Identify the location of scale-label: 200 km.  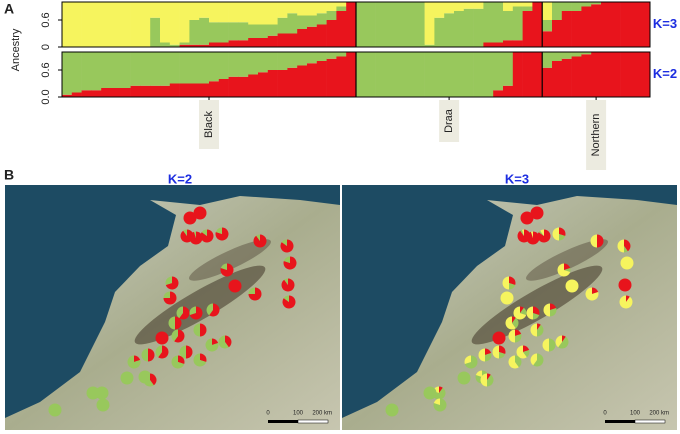
(659, 414).